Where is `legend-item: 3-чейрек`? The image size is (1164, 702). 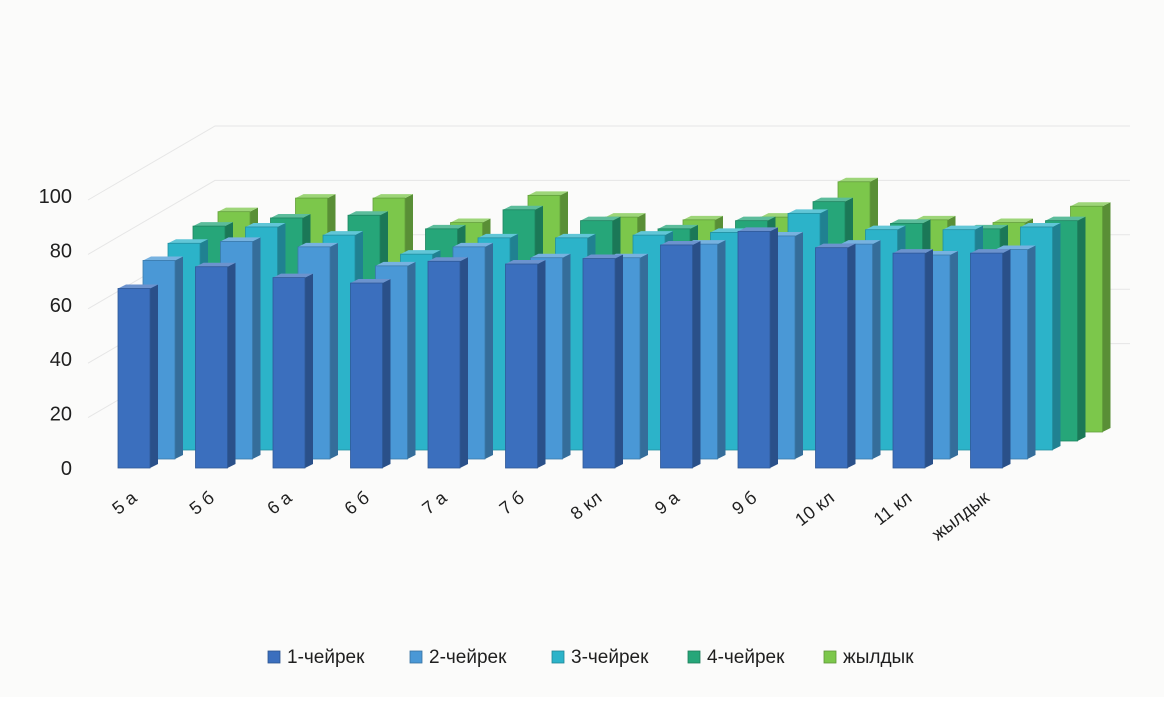 legend-item: 3-чейрек is located at coordinates (600, 657).